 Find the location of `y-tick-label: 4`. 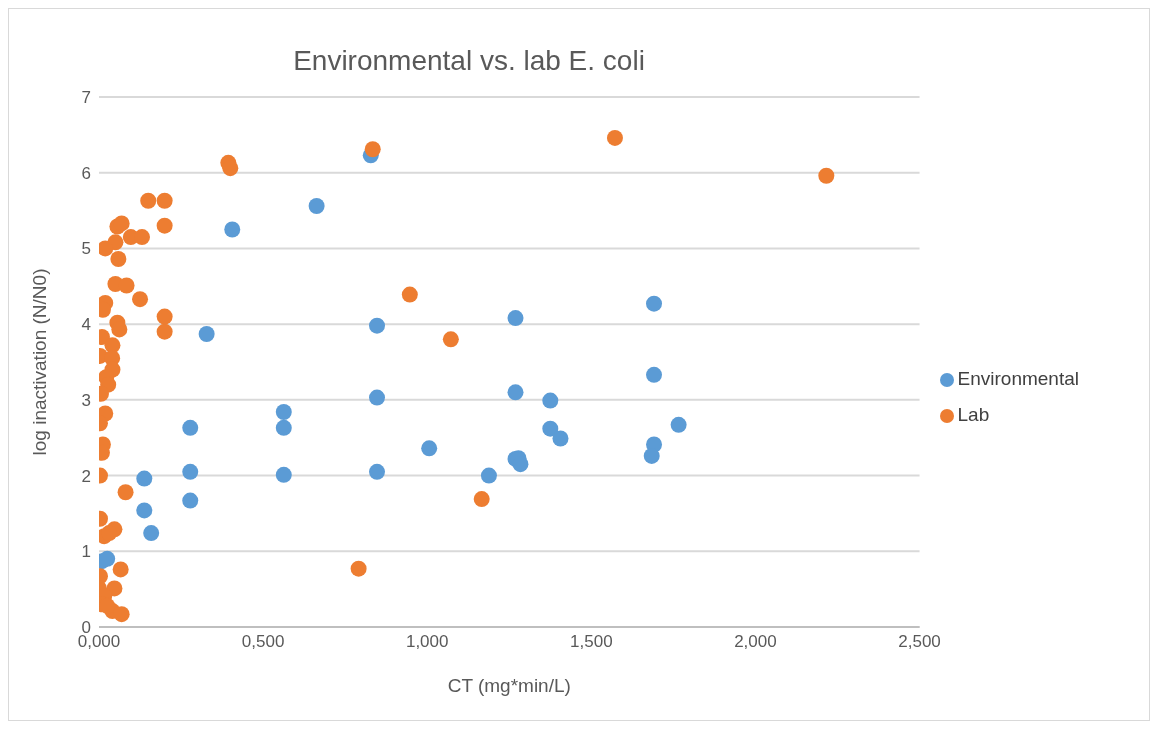

y-tick-label: 4 is located at coordinates (86, 325).